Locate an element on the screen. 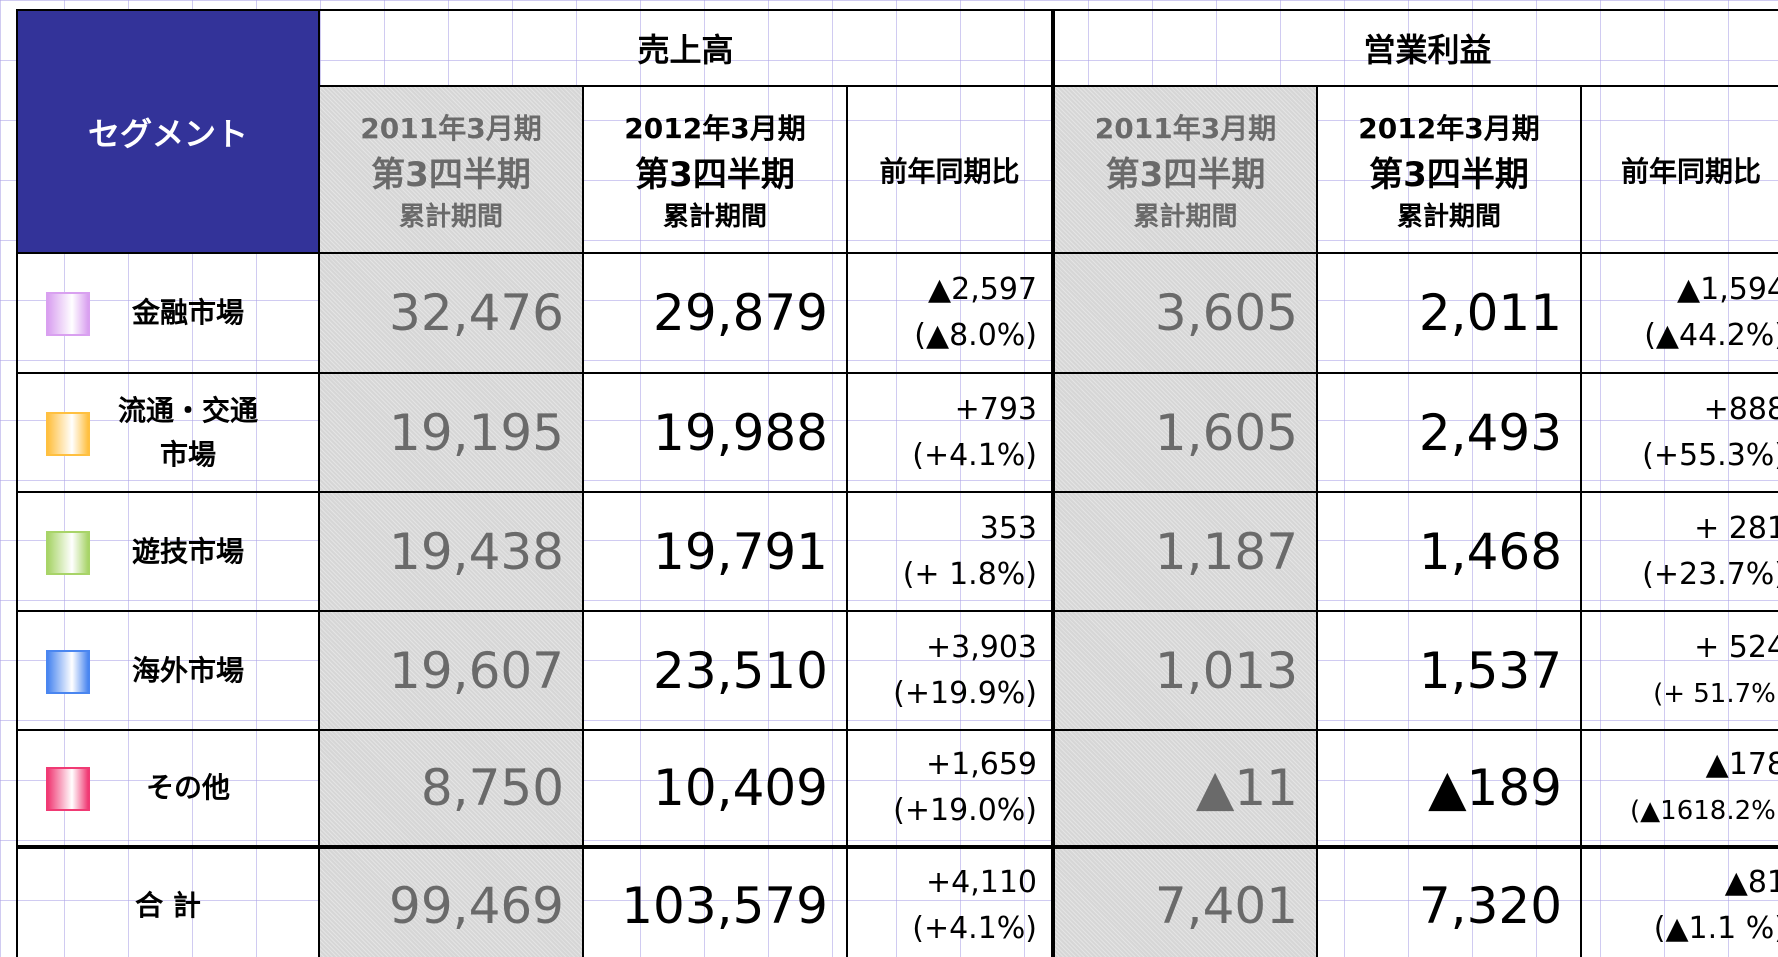  change-amount: +4,110 is located at coordinates (981, 882).